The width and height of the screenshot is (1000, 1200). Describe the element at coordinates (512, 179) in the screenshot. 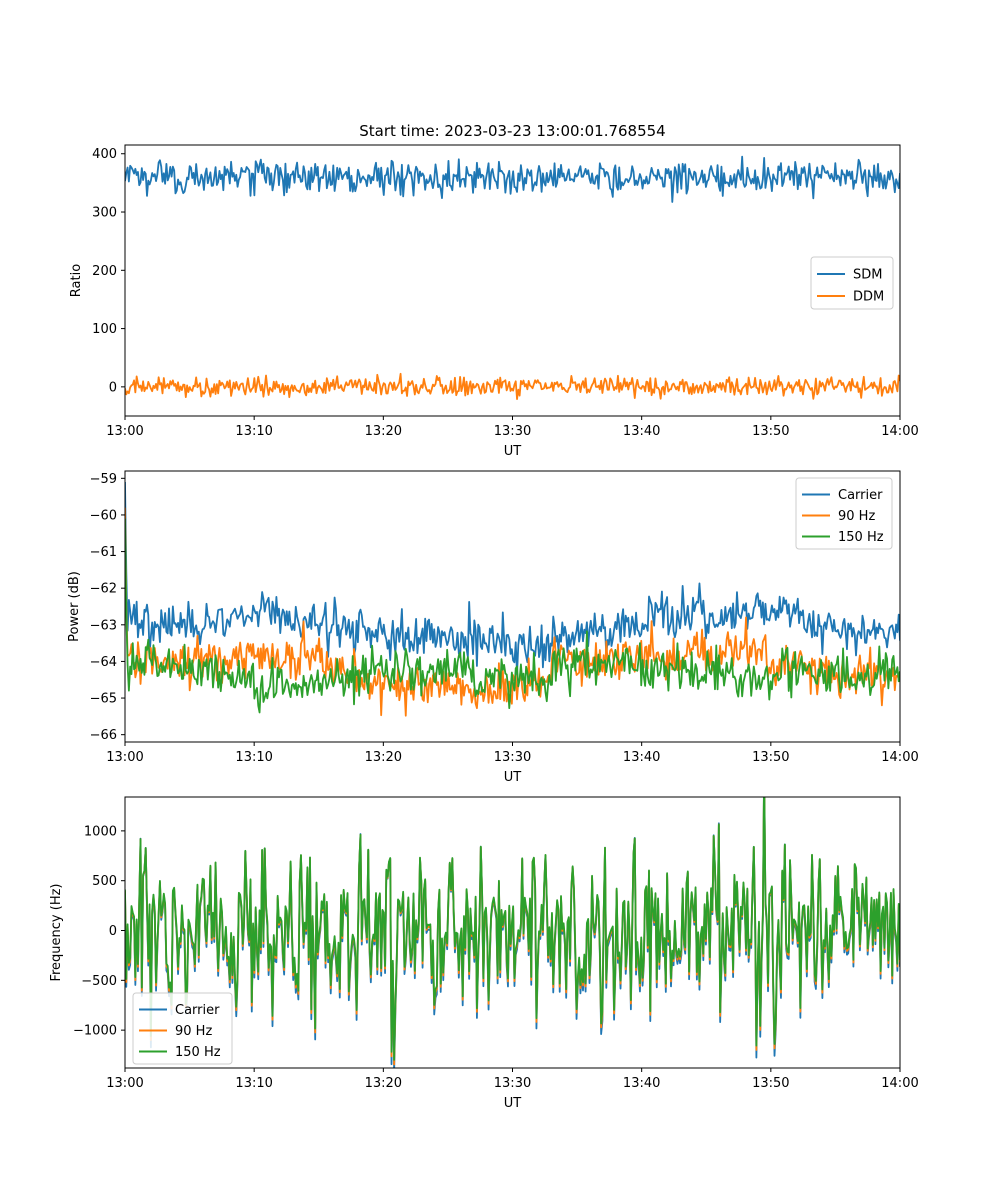

I see `series-line-sdm` at that location.